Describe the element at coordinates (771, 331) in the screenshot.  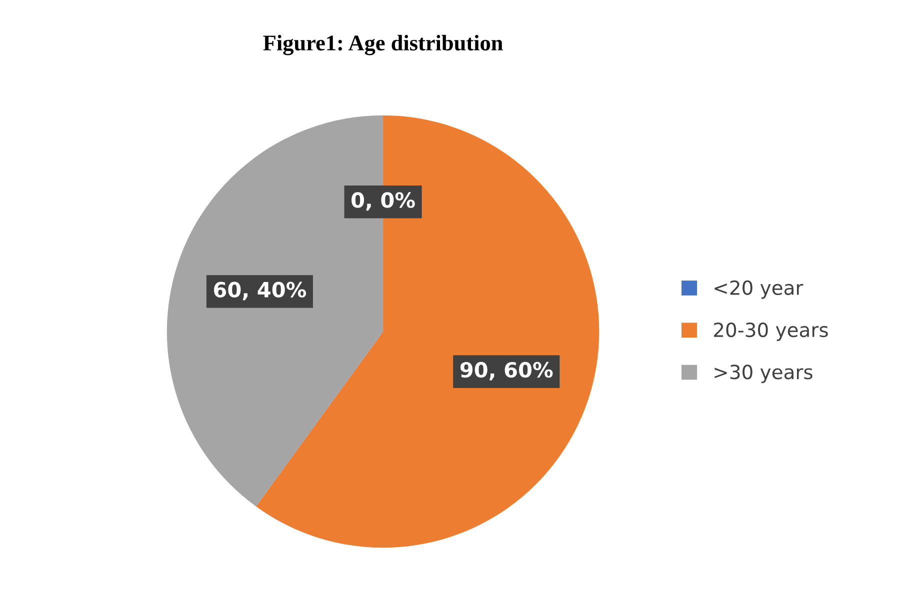
I see `legend-label: 20-30 years` at that location.